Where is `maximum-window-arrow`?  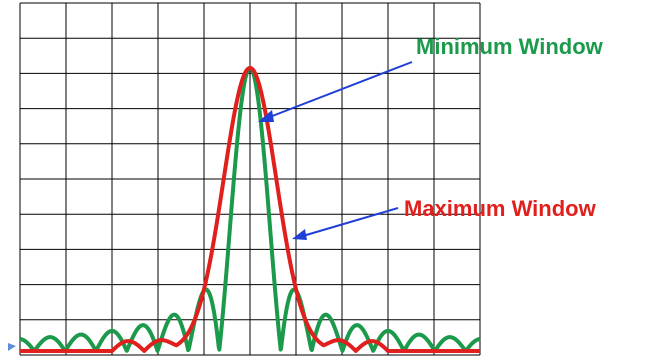
maximum-window-arrow is located at coordinates (347, 223).